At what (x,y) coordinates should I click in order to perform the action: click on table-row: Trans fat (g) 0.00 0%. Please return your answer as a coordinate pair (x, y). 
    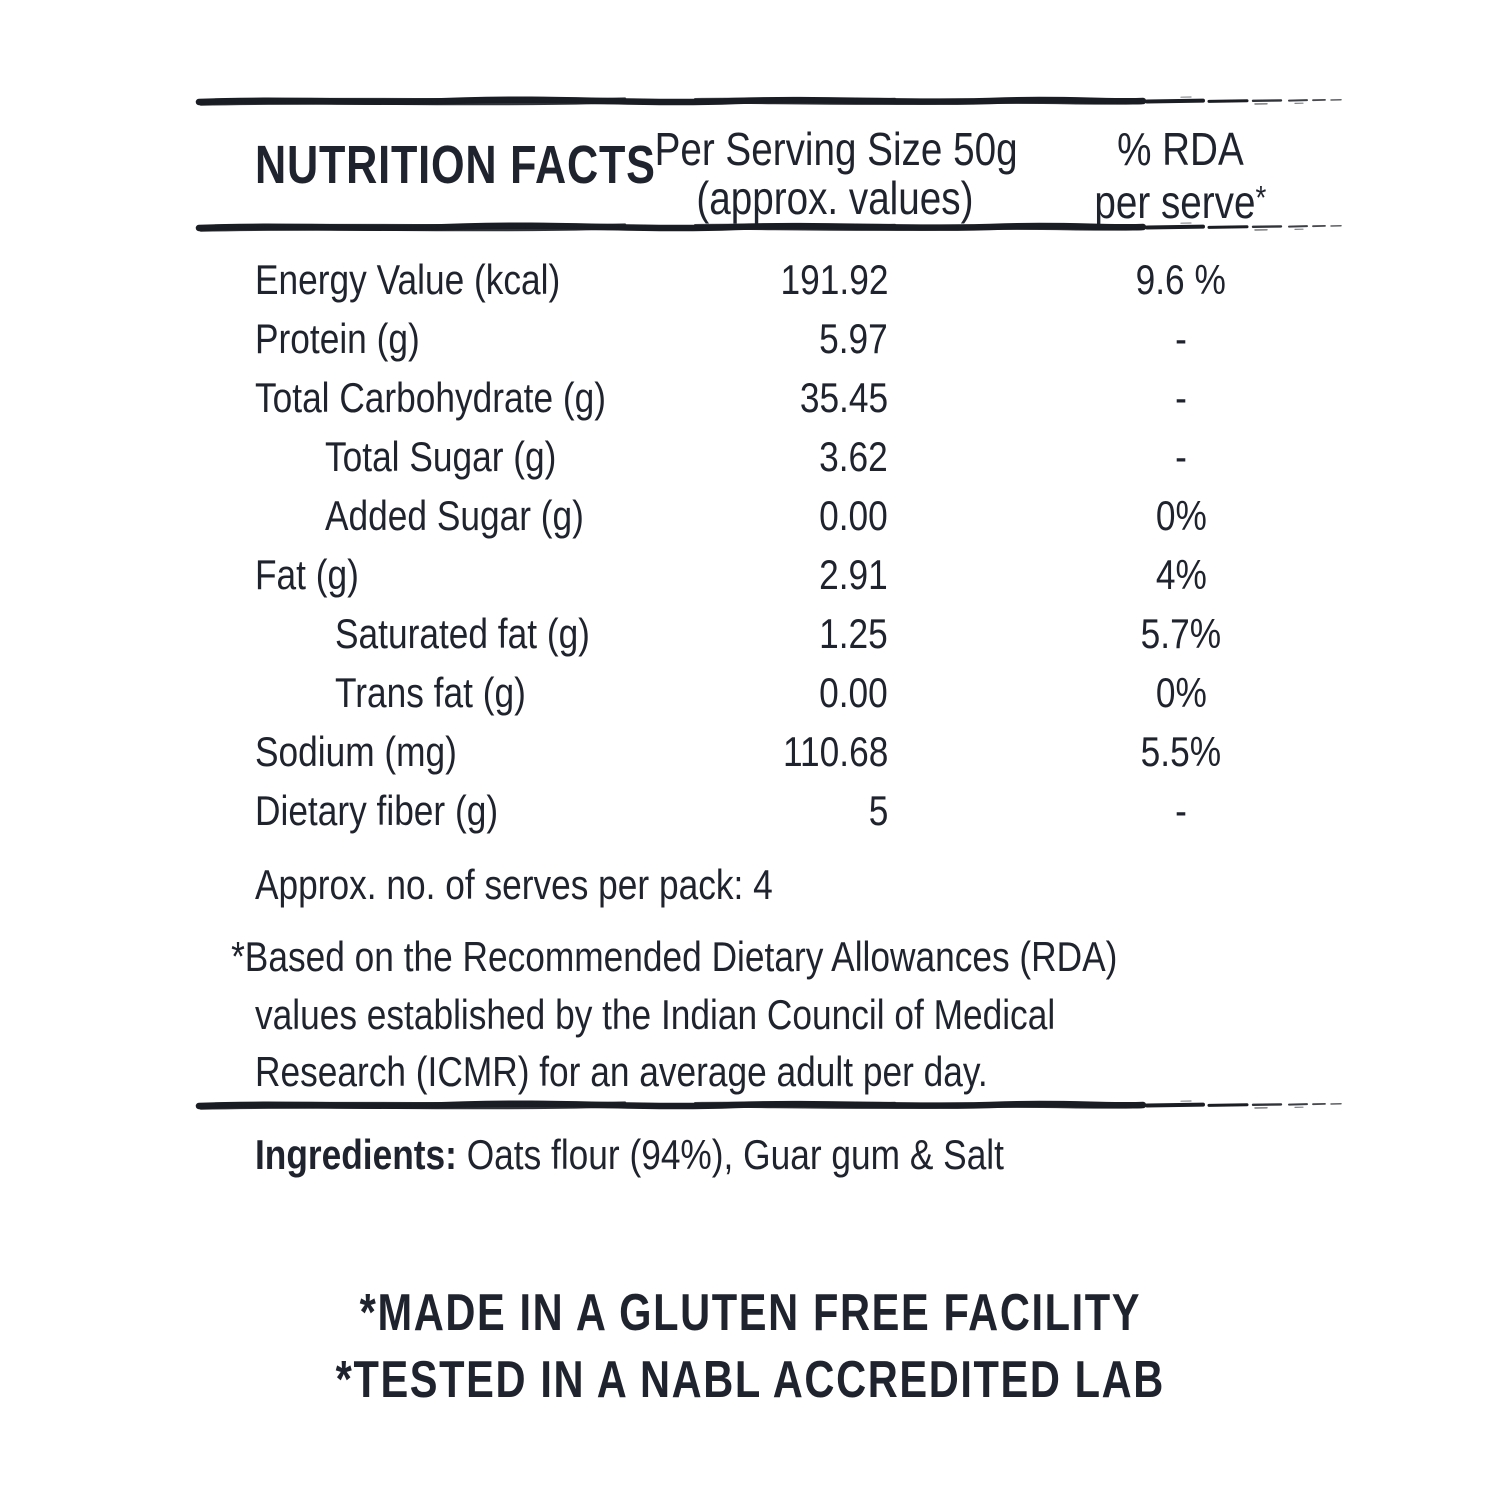
    Looking at the image, I should click on (797, 692).